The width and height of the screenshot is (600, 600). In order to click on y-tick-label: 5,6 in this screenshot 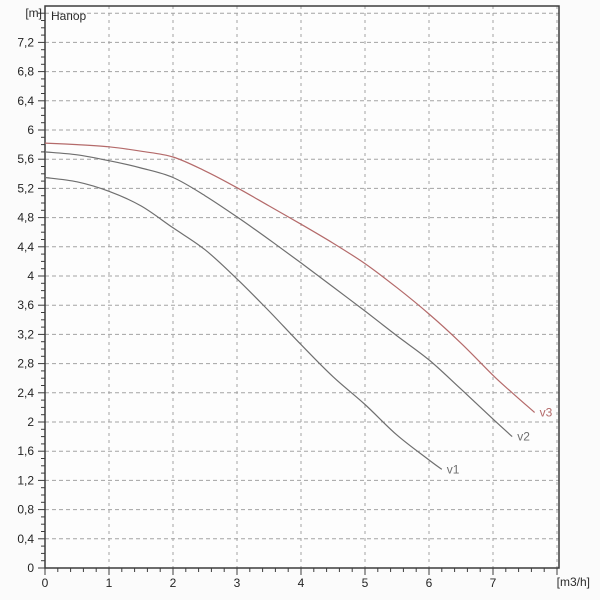, I will do `click(25, 159)`.